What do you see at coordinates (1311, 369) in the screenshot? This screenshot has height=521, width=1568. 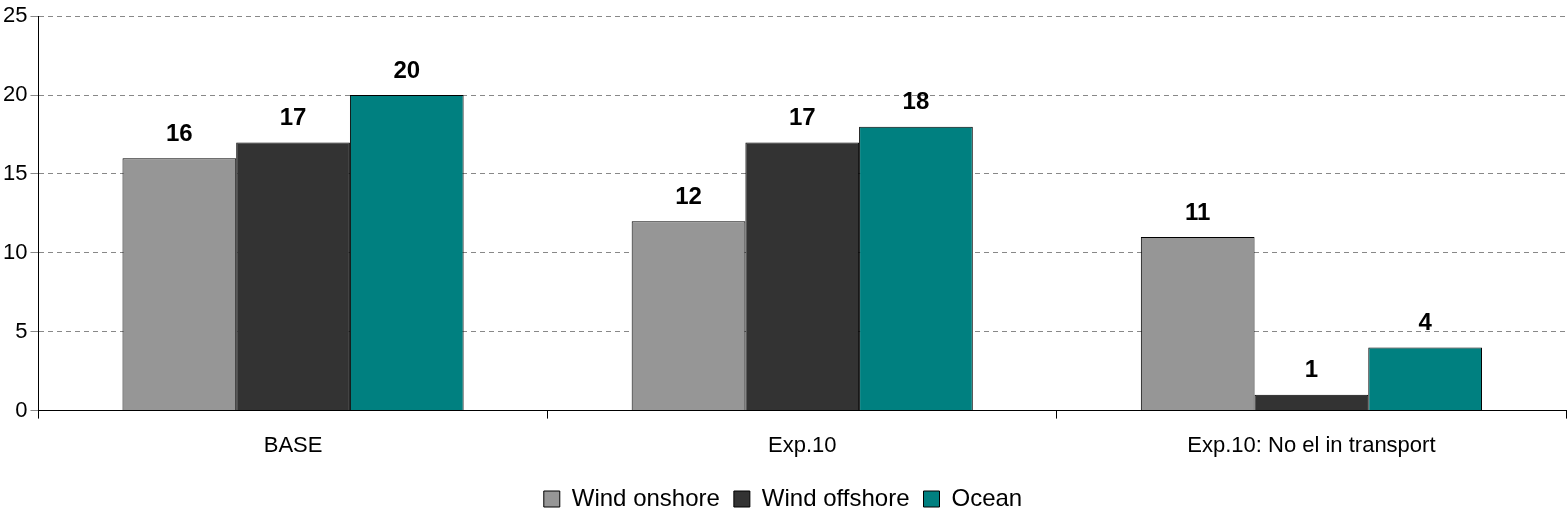 I see `data-label: 1` at bounding box center [1311, 369].